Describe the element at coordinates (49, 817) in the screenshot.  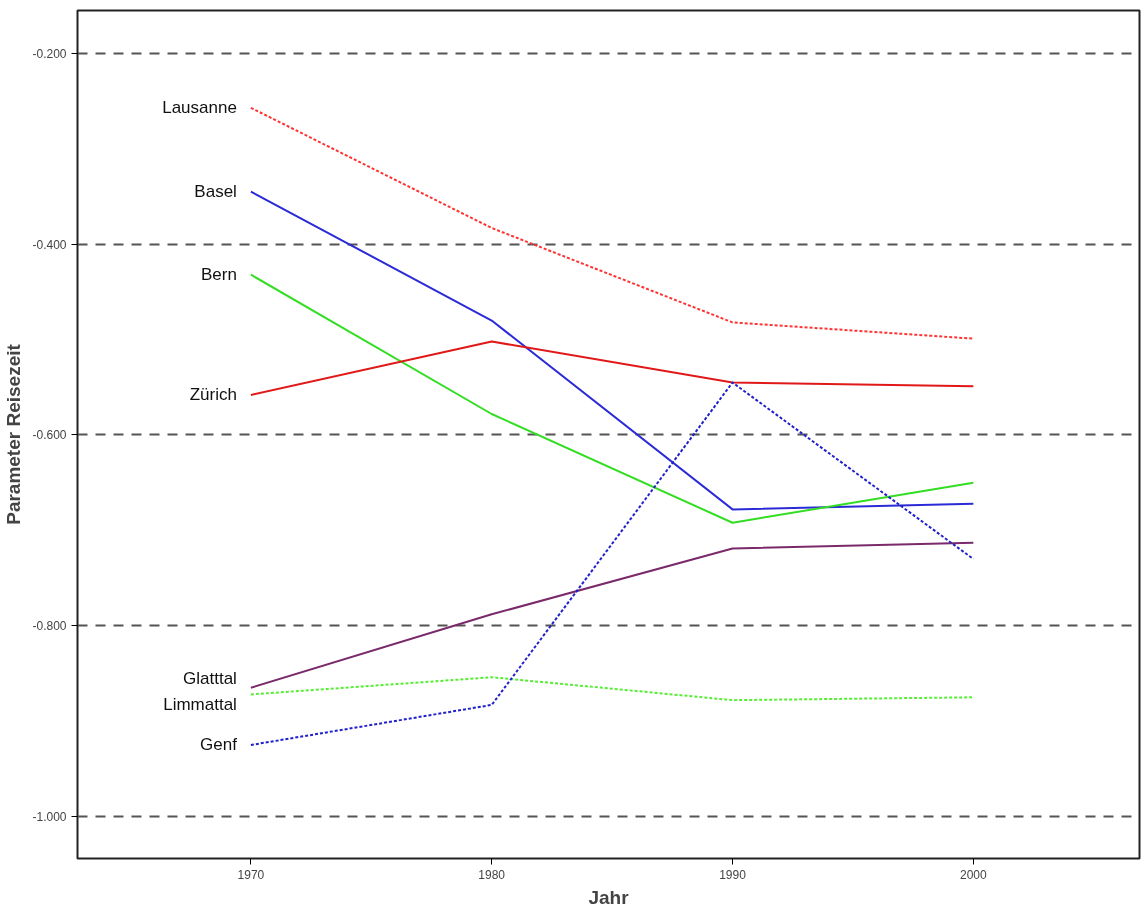
I see `y-tick-label: -1.000` at that location.